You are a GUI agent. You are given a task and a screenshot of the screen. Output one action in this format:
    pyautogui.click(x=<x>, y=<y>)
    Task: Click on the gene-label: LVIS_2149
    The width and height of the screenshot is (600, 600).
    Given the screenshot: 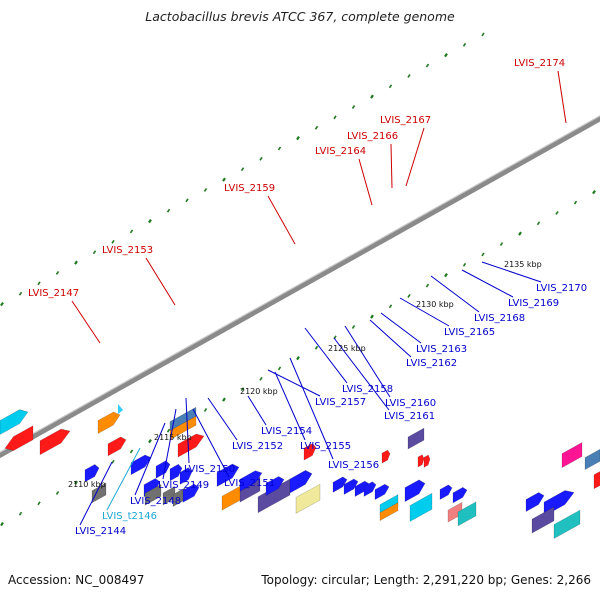 What is the action you would take?
    pyautogui.click(x=183, y=485)
    